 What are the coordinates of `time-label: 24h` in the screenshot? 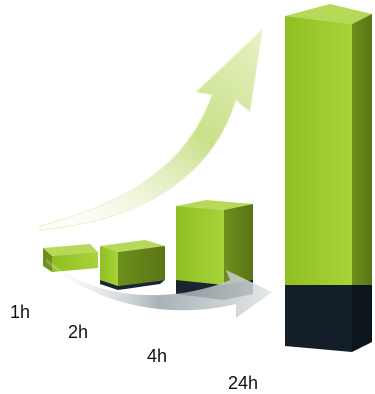 It's located at (243, 383).